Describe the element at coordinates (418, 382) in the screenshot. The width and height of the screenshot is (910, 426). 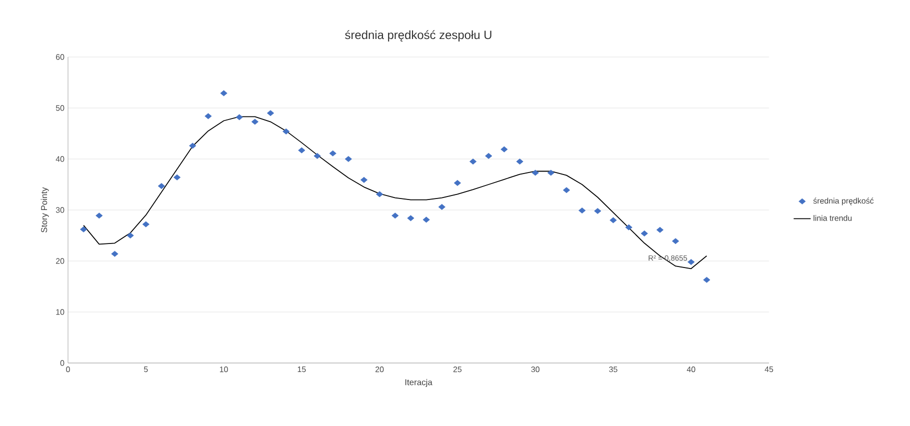
I see `x-axis-title: Iteracja` at that location.